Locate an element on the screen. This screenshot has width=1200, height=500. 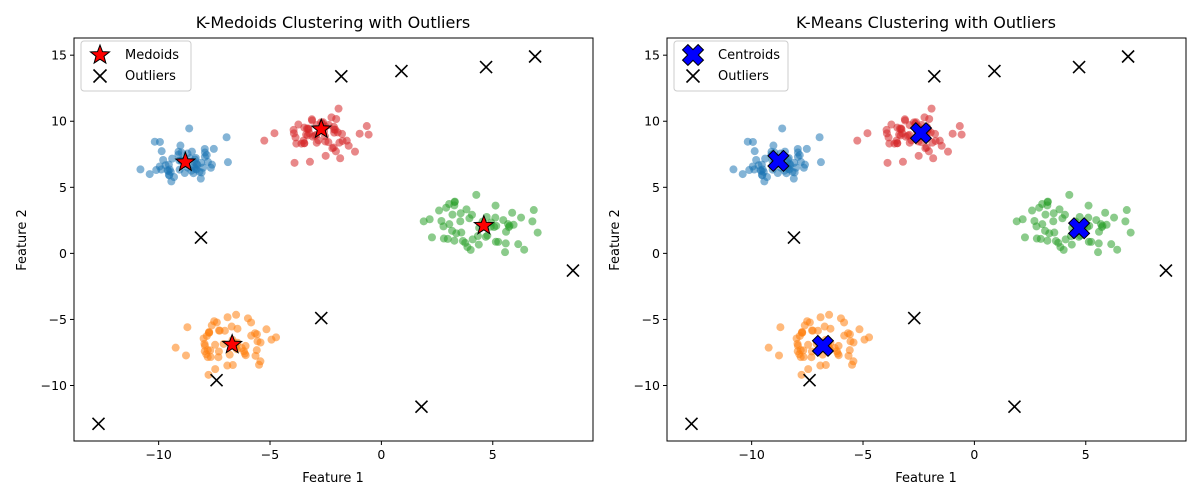
kmedoids-yticks: −10 −5 0 5 10 15 is located at coordinates (57, 220).